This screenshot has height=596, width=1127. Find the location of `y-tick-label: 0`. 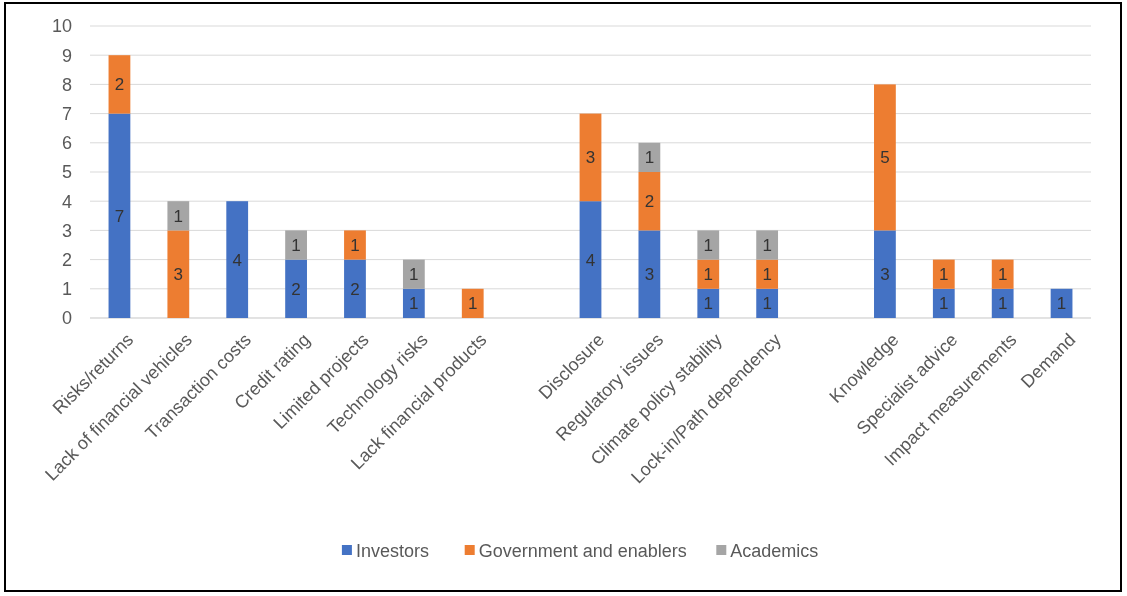

y-tick-label: 0 is located at coordinates (66, 318).